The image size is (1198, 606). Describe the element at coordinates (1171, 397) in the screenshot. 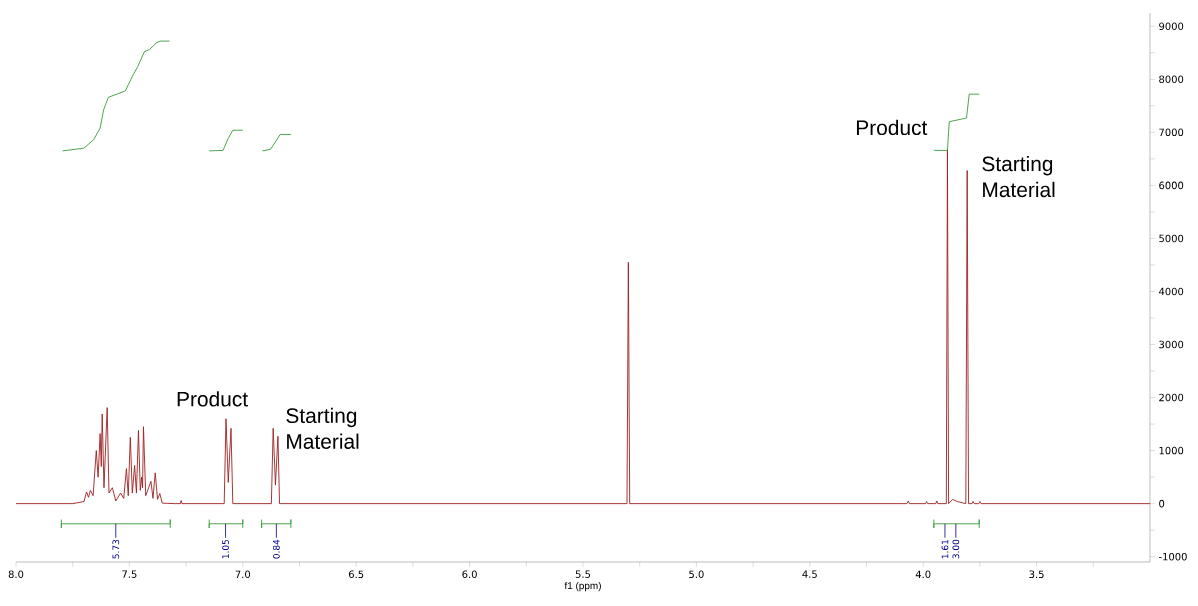

I see `y-tick-label: 2000` at that location.